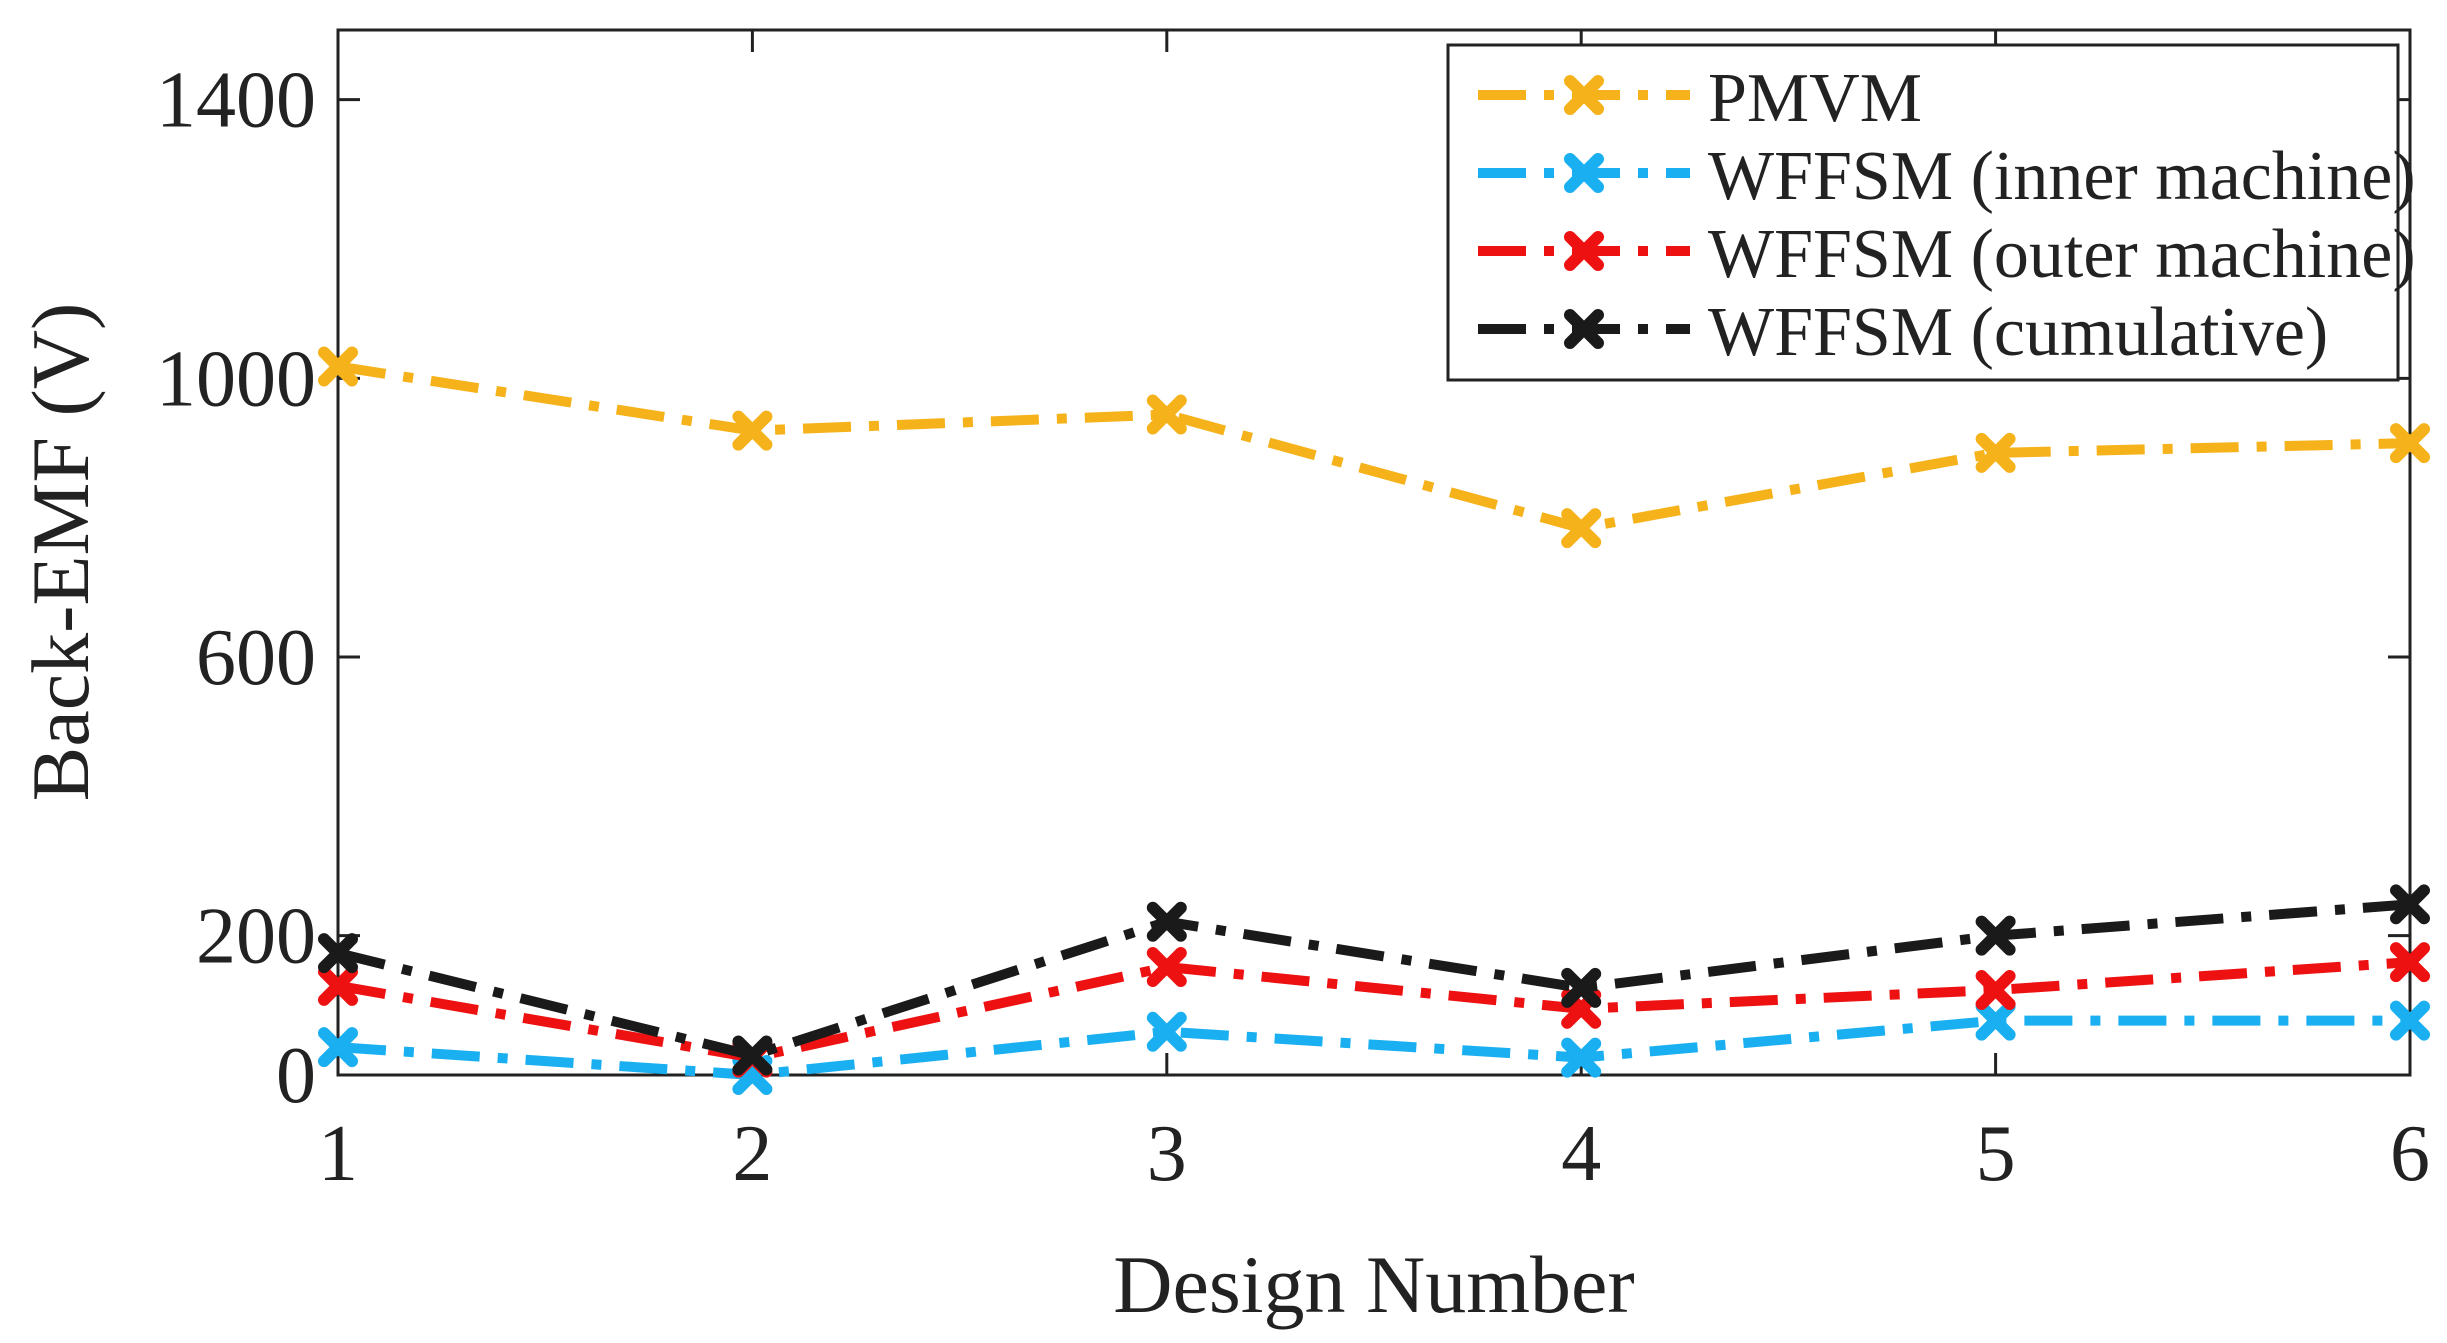 The image size is (2447, 1343). Describe the element at coordinates (296, 1076) in the screenshot. I see `y-tick-label: 0` at that location.